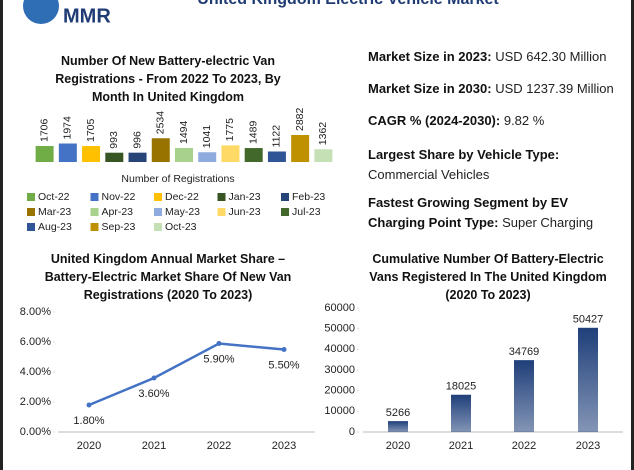  Describe the element at coordinates (339, 349) in the screenshot. I see `y-tick-label: 40000` at that location.